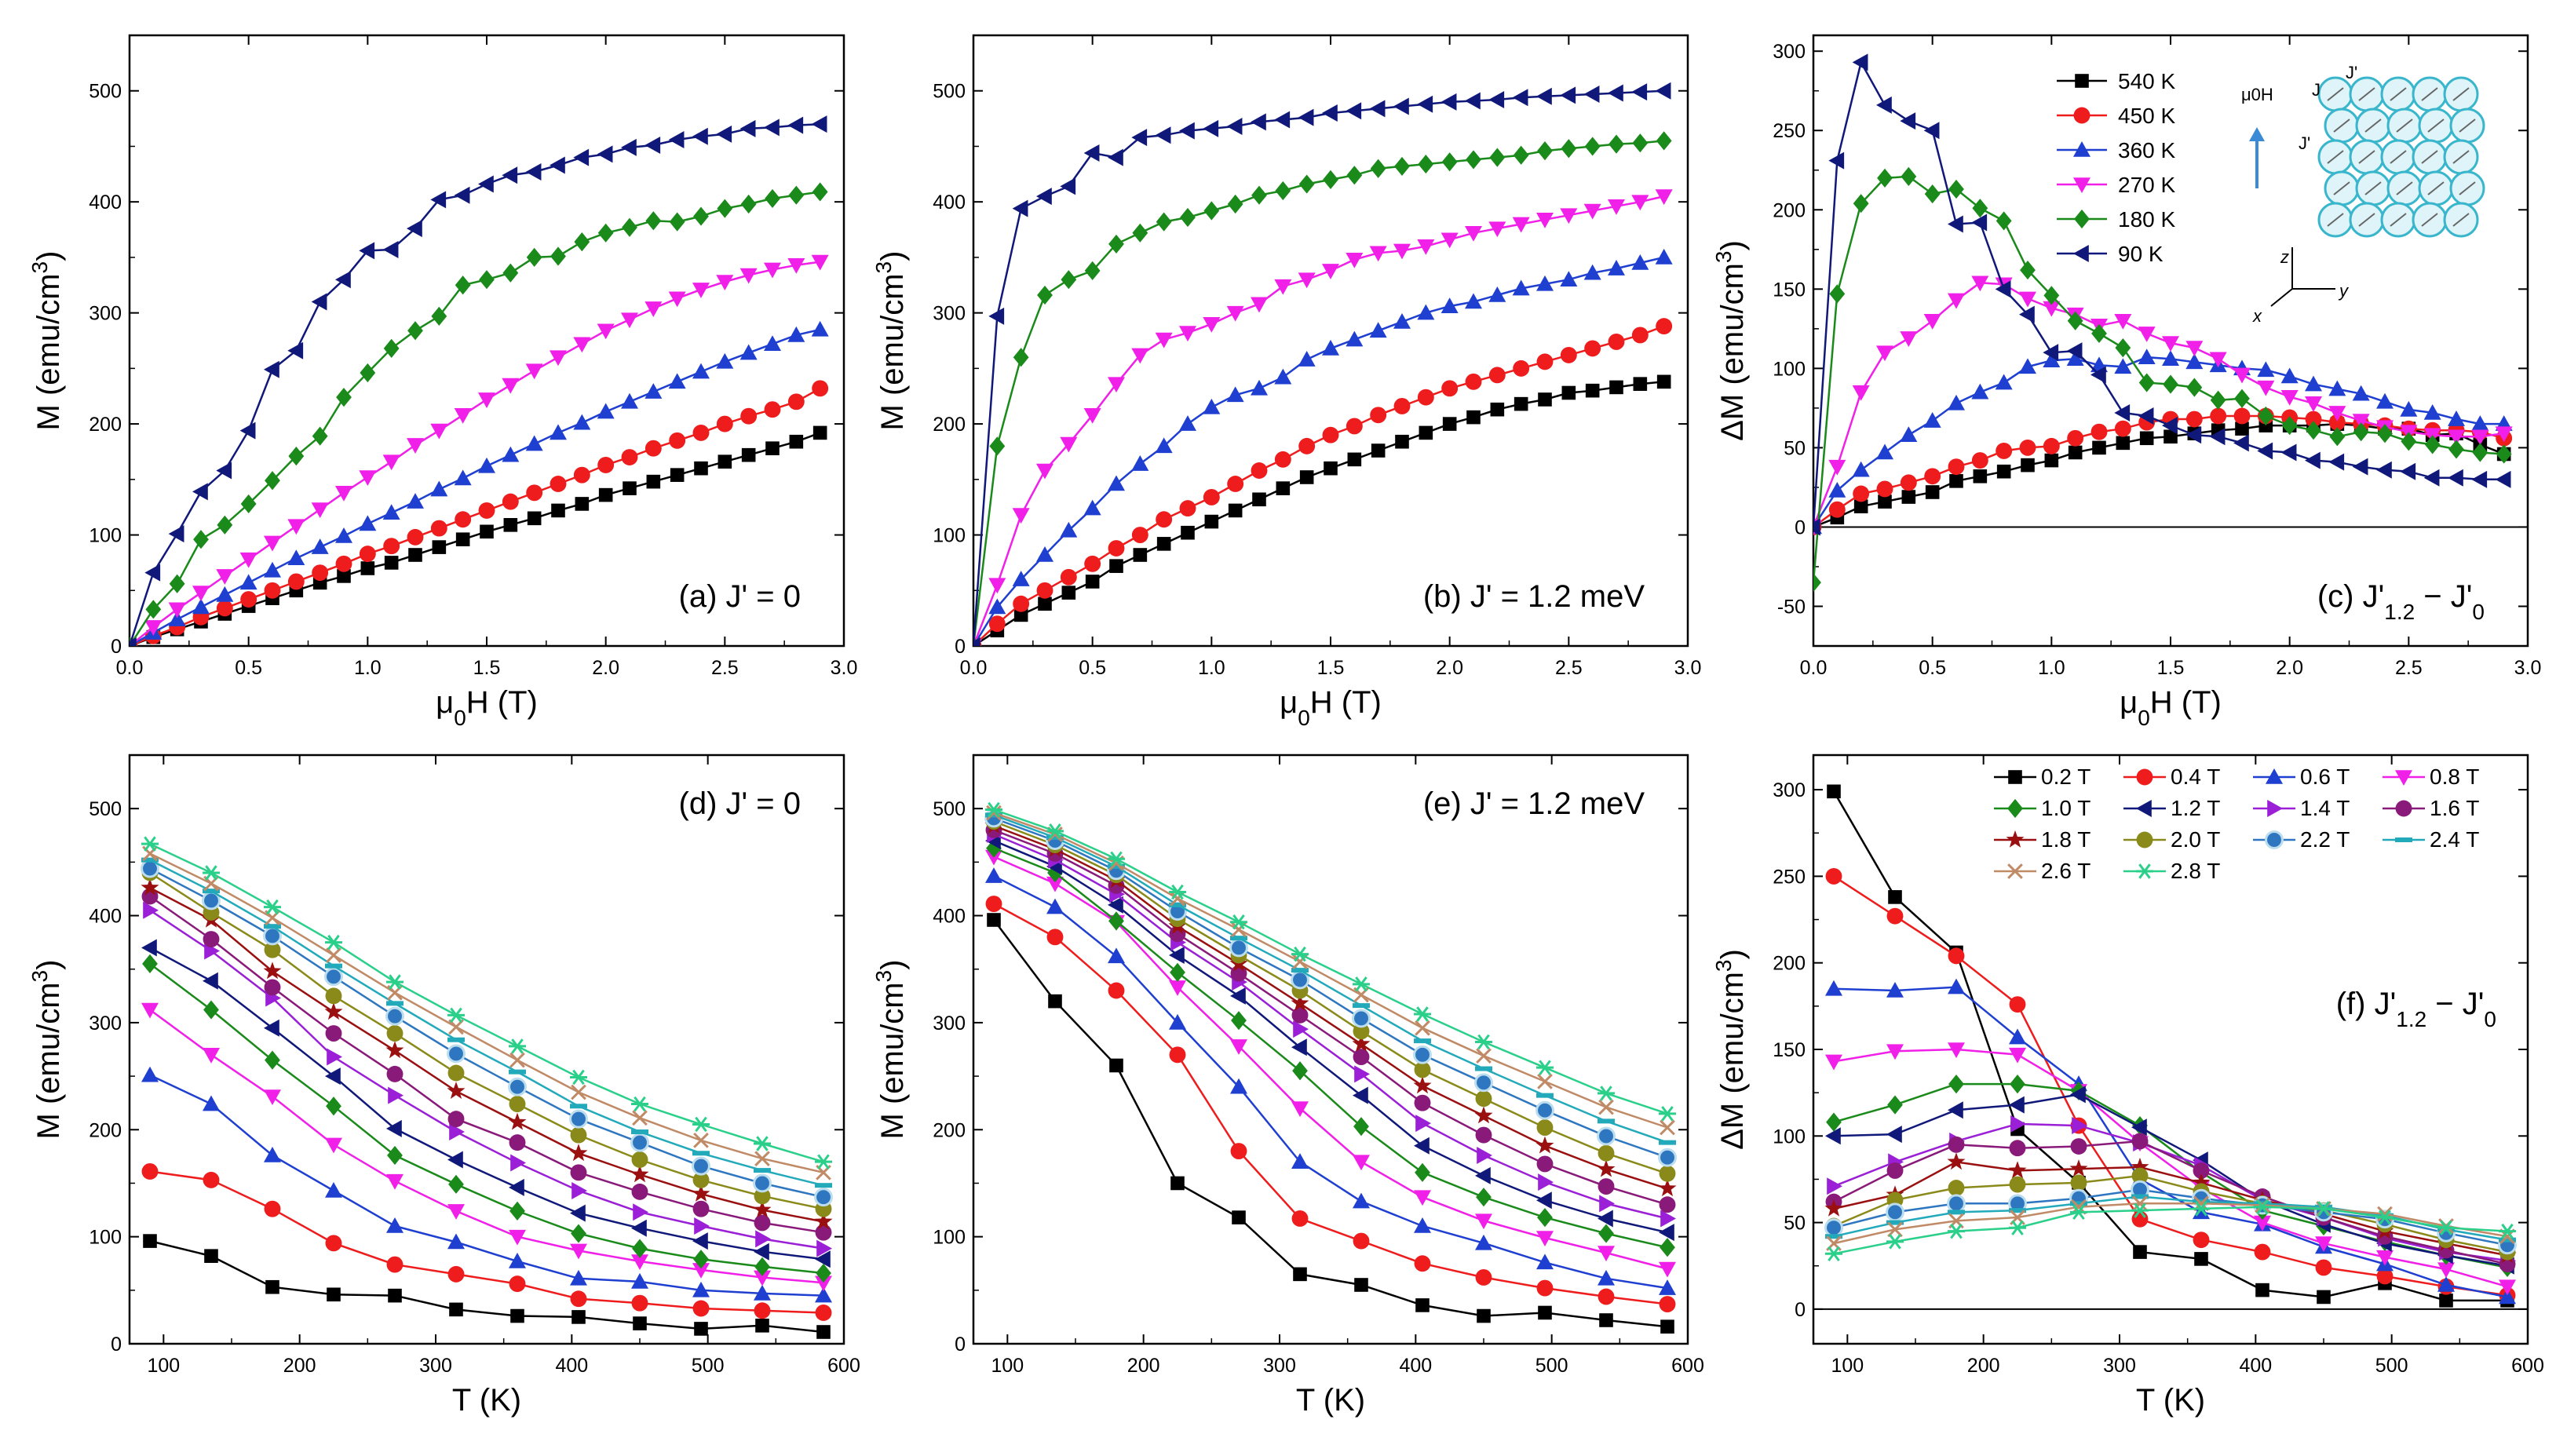 This screenshot has height=1456, width=2567. What do you see at coordinates (1331, 707) in the screenshot?
I see `x-axis-label: μ0H (T)` at bounding box center [1331, 707].